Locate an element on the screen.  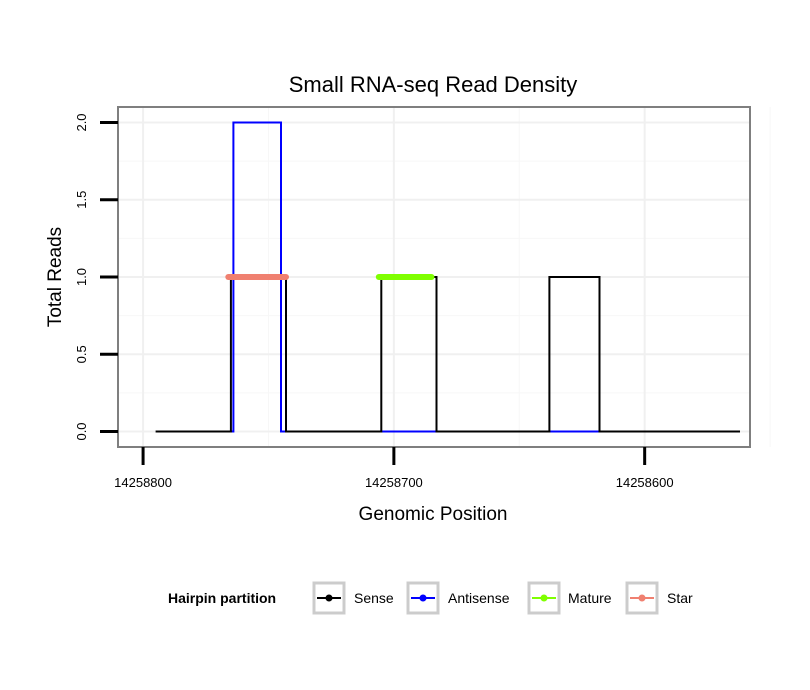
legend-title: Hairpin partition is located at coordinates (222, 598).